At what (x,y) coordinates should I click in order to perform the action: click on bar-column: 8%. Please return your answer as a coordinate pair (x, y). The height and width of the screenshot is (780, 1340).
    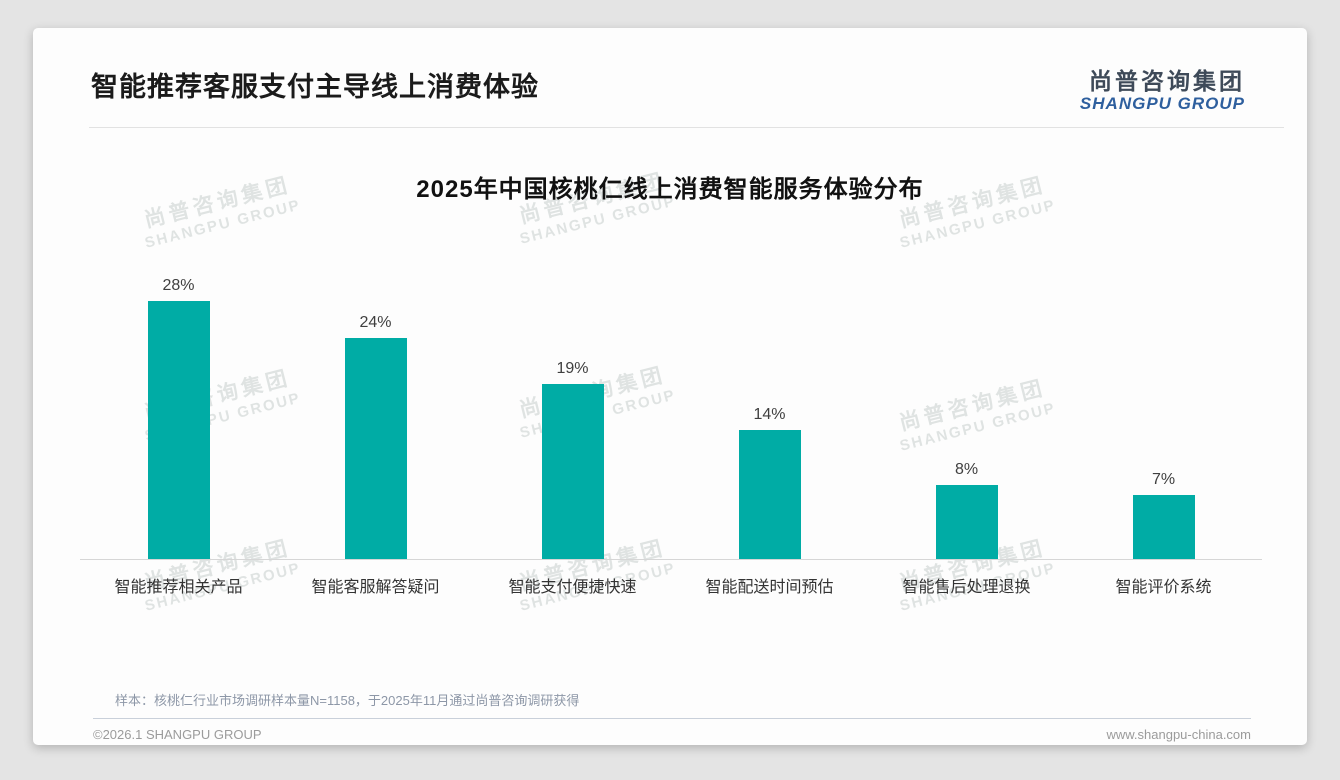
    Looking at the image, I should click on (966, 510).